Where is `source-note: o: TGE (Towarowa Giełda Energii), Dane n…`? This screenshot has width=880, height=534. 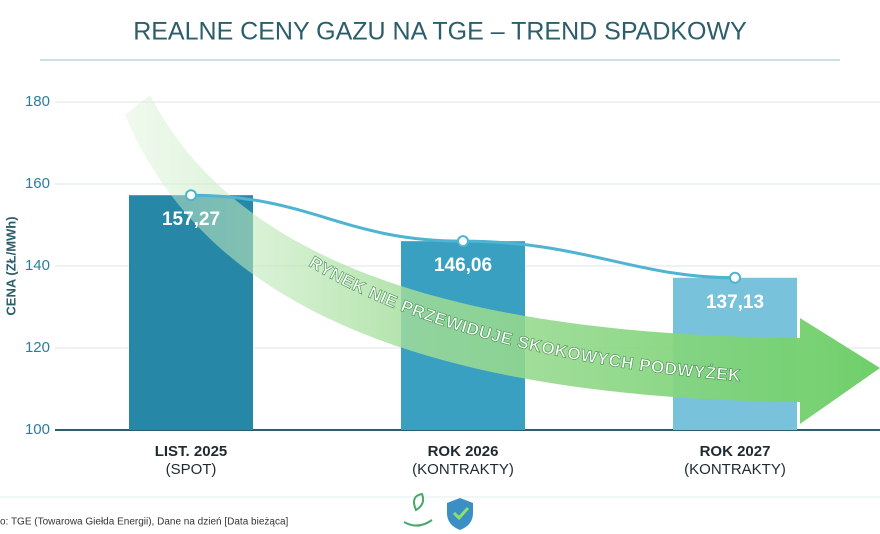 source-note: o: TGE (Towarowa Giełda Energii), Dane n… is located at coordinates (144, 522).